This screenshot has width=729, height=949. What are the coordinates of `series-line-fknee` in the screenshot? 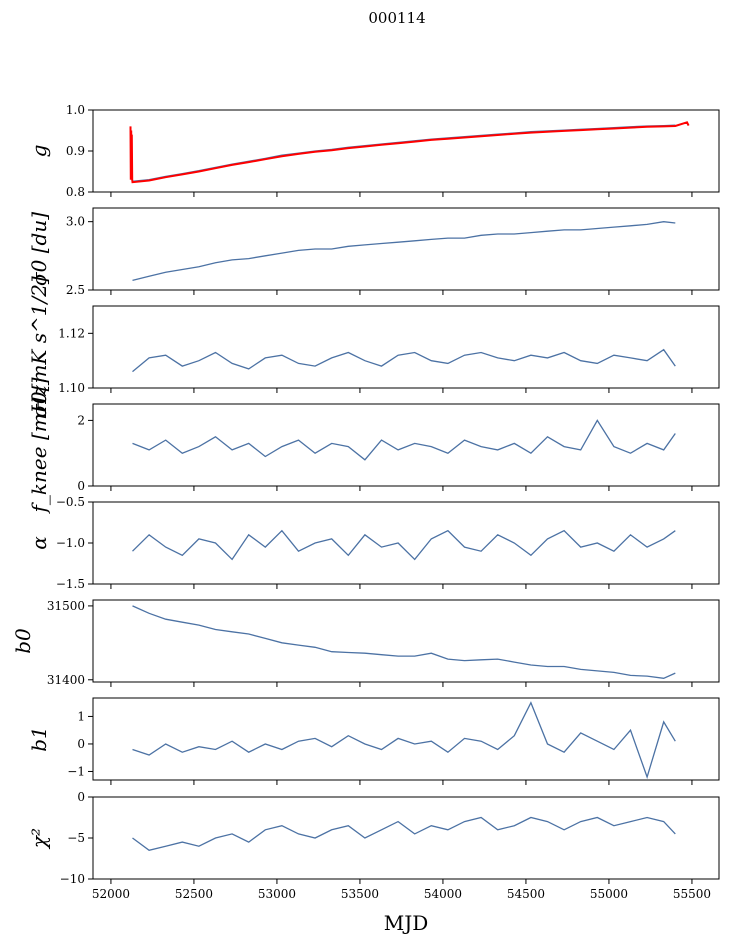 It's located at (404, 440).